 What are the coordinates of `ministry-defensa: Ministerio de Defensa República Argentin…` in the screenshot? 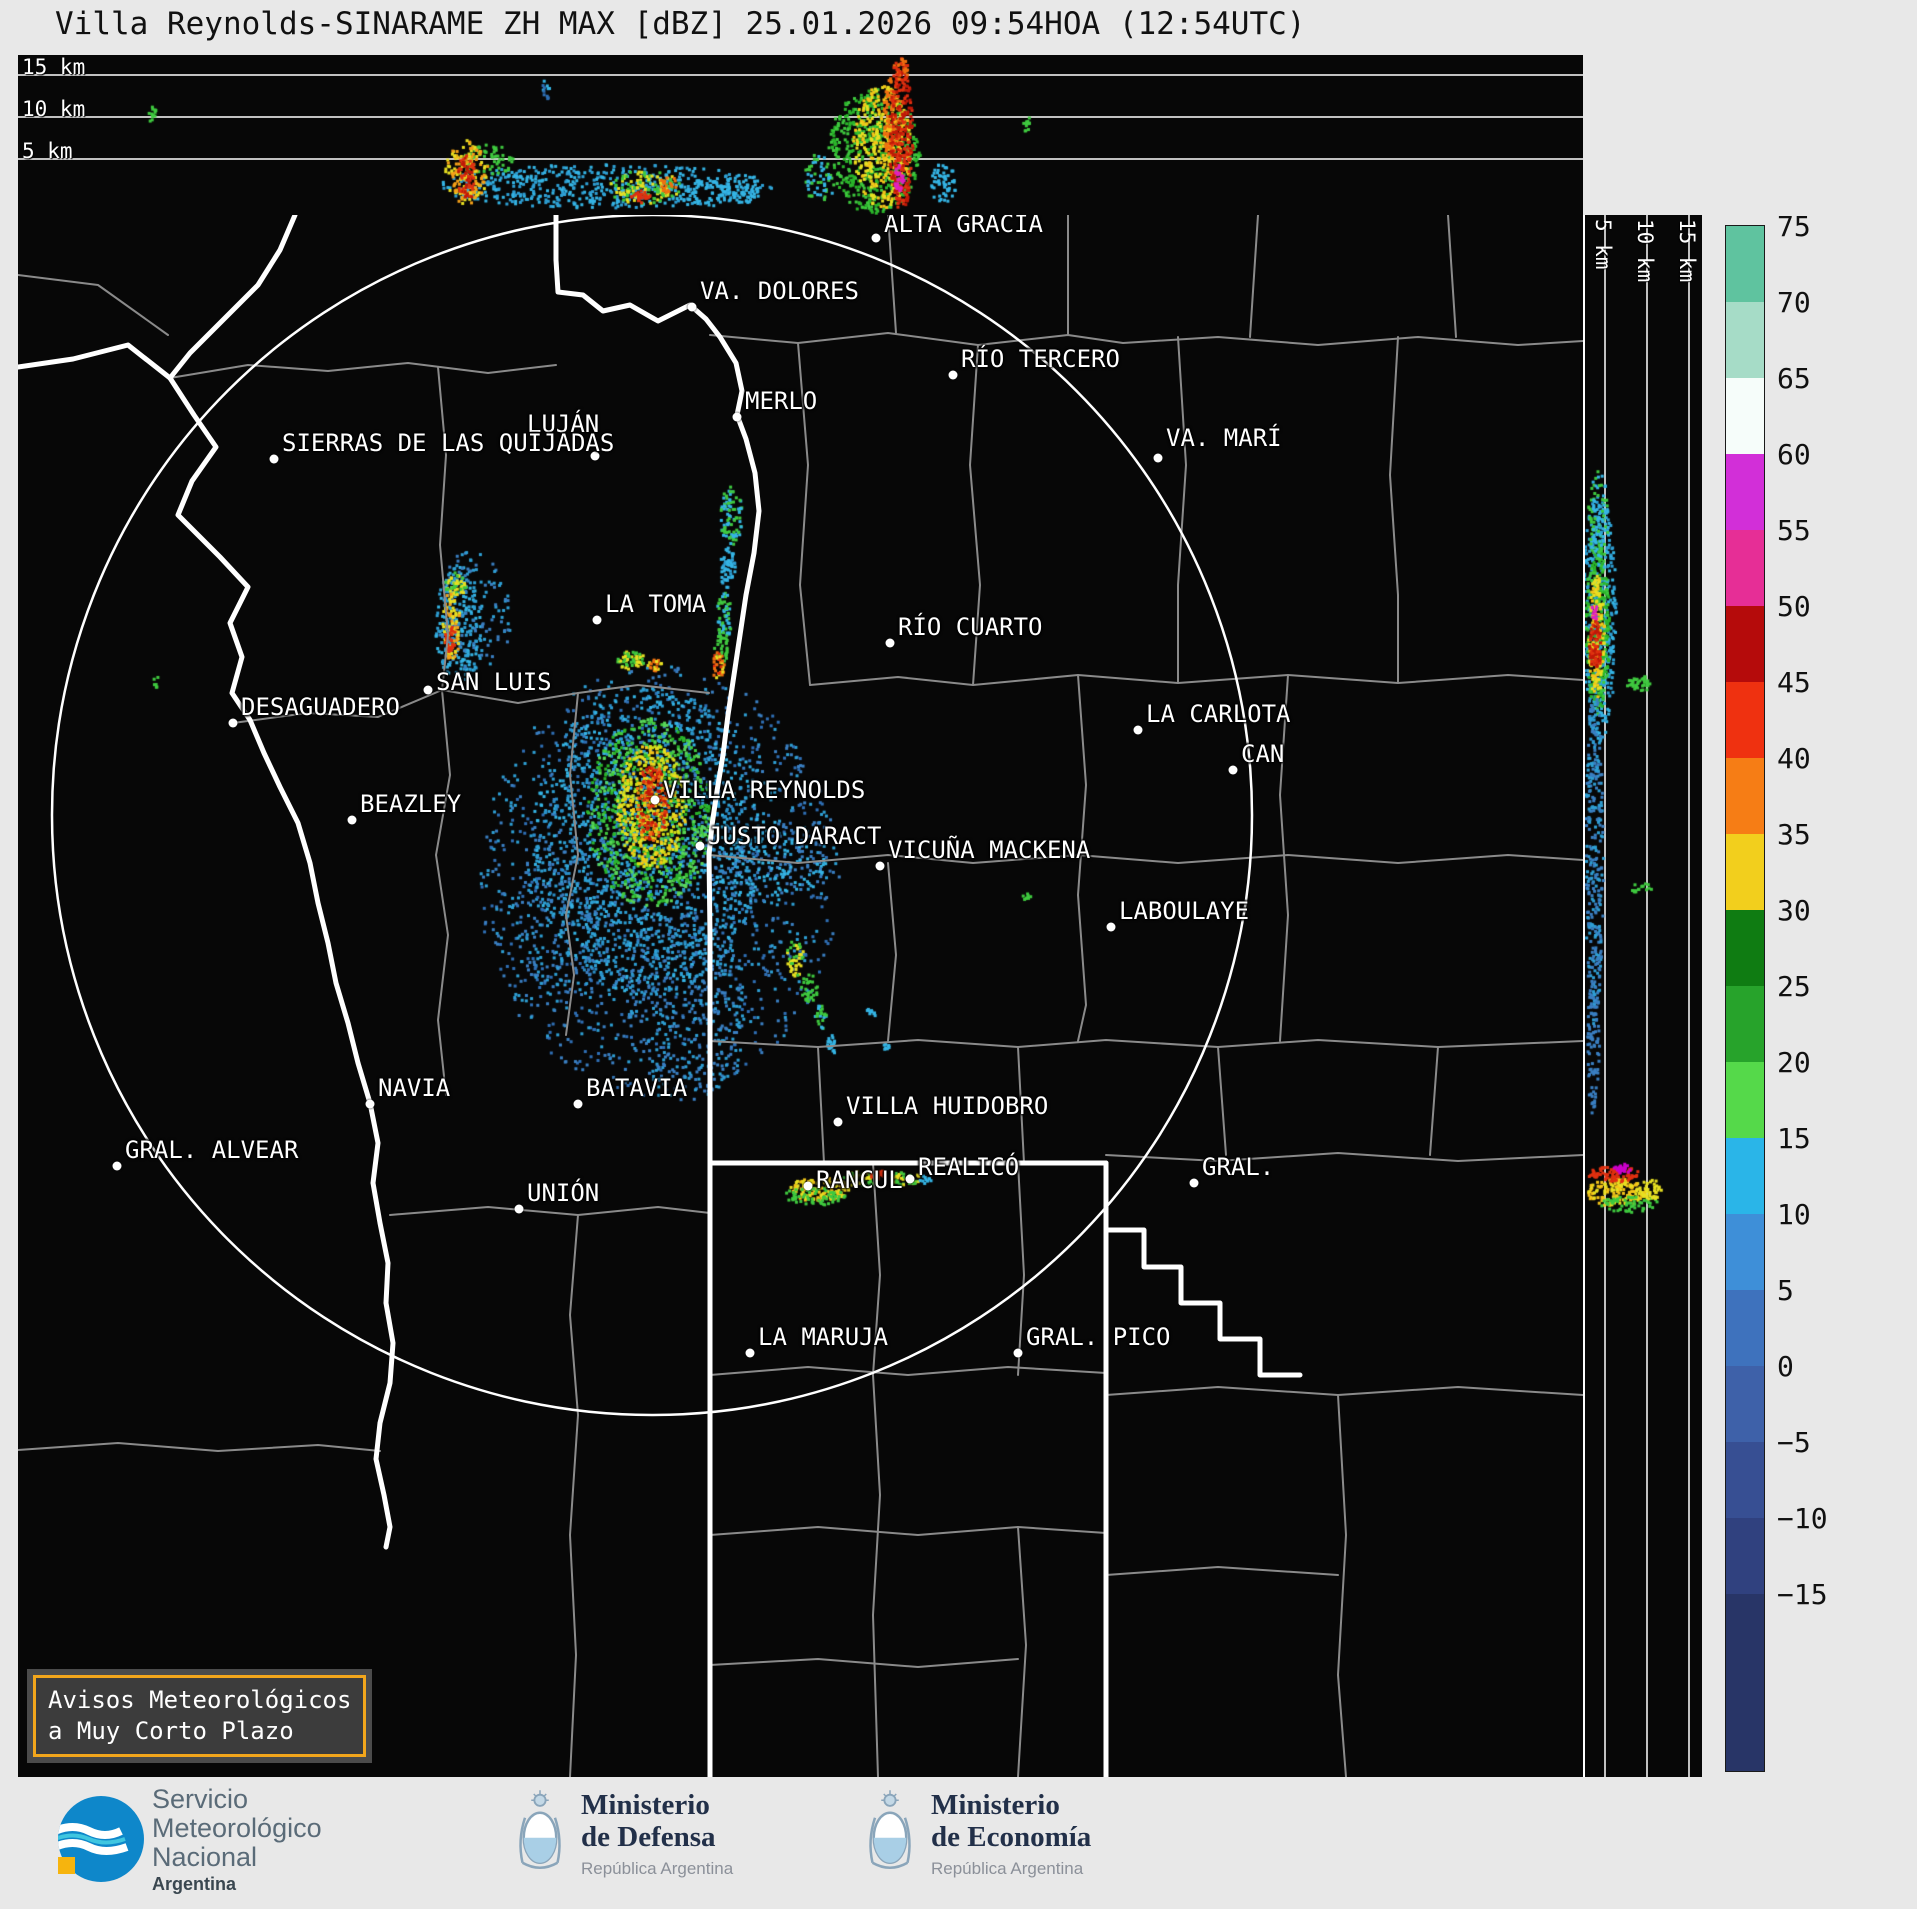 It's located at (624, 1834).